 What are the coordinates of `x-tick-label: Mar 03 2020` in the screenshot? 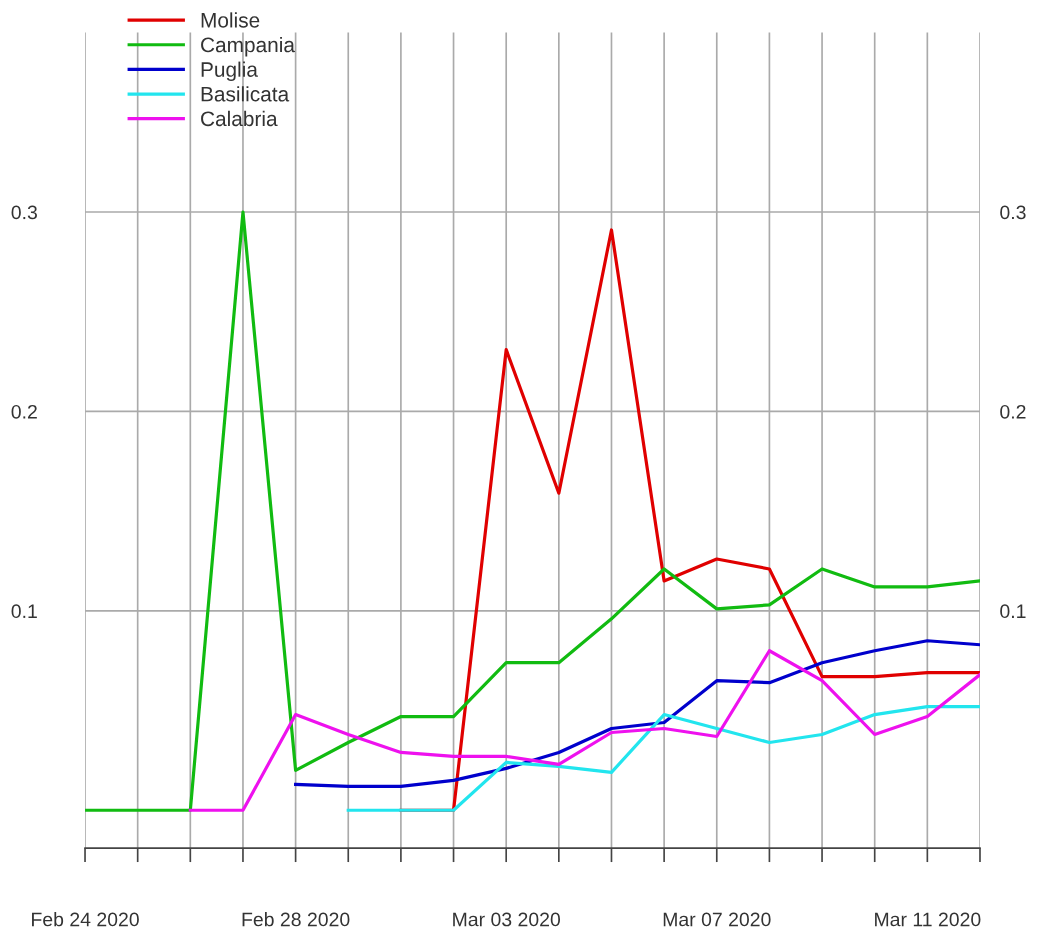 It's located at (507, 919).